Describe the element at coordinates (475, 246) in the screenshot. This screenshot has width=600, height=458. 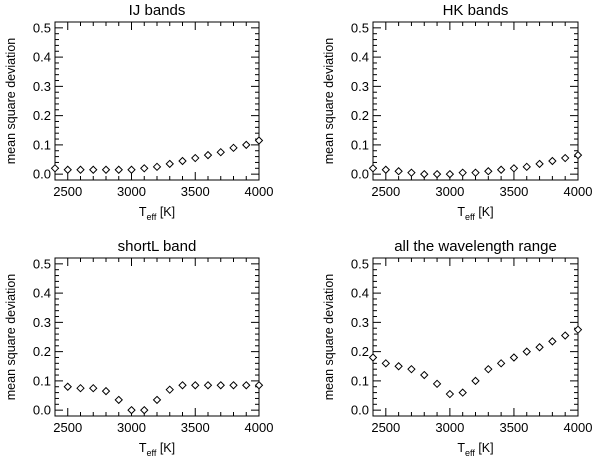
I see `chart-title: all the wavelength range` at that location.